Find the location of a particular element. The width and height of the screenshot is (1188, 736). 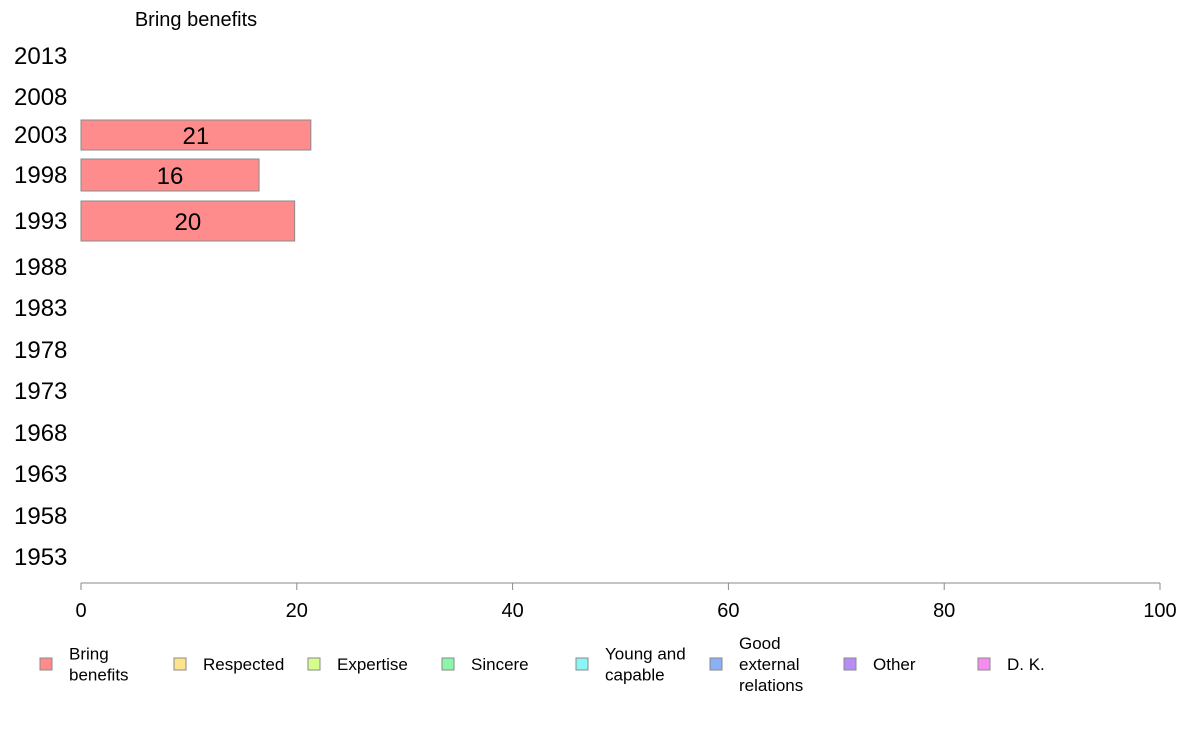

legend-label: Bring is located at coordinates (89, 654).